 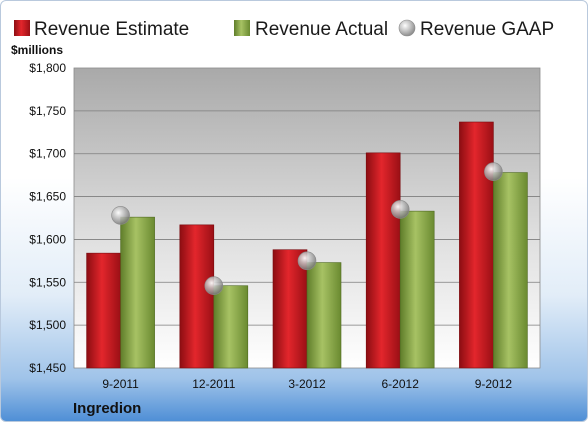 What do you see at coordinates (47, 68) in the screenshot?
I see `y-tick-label: $1,800` at bounding box center [47, 68].